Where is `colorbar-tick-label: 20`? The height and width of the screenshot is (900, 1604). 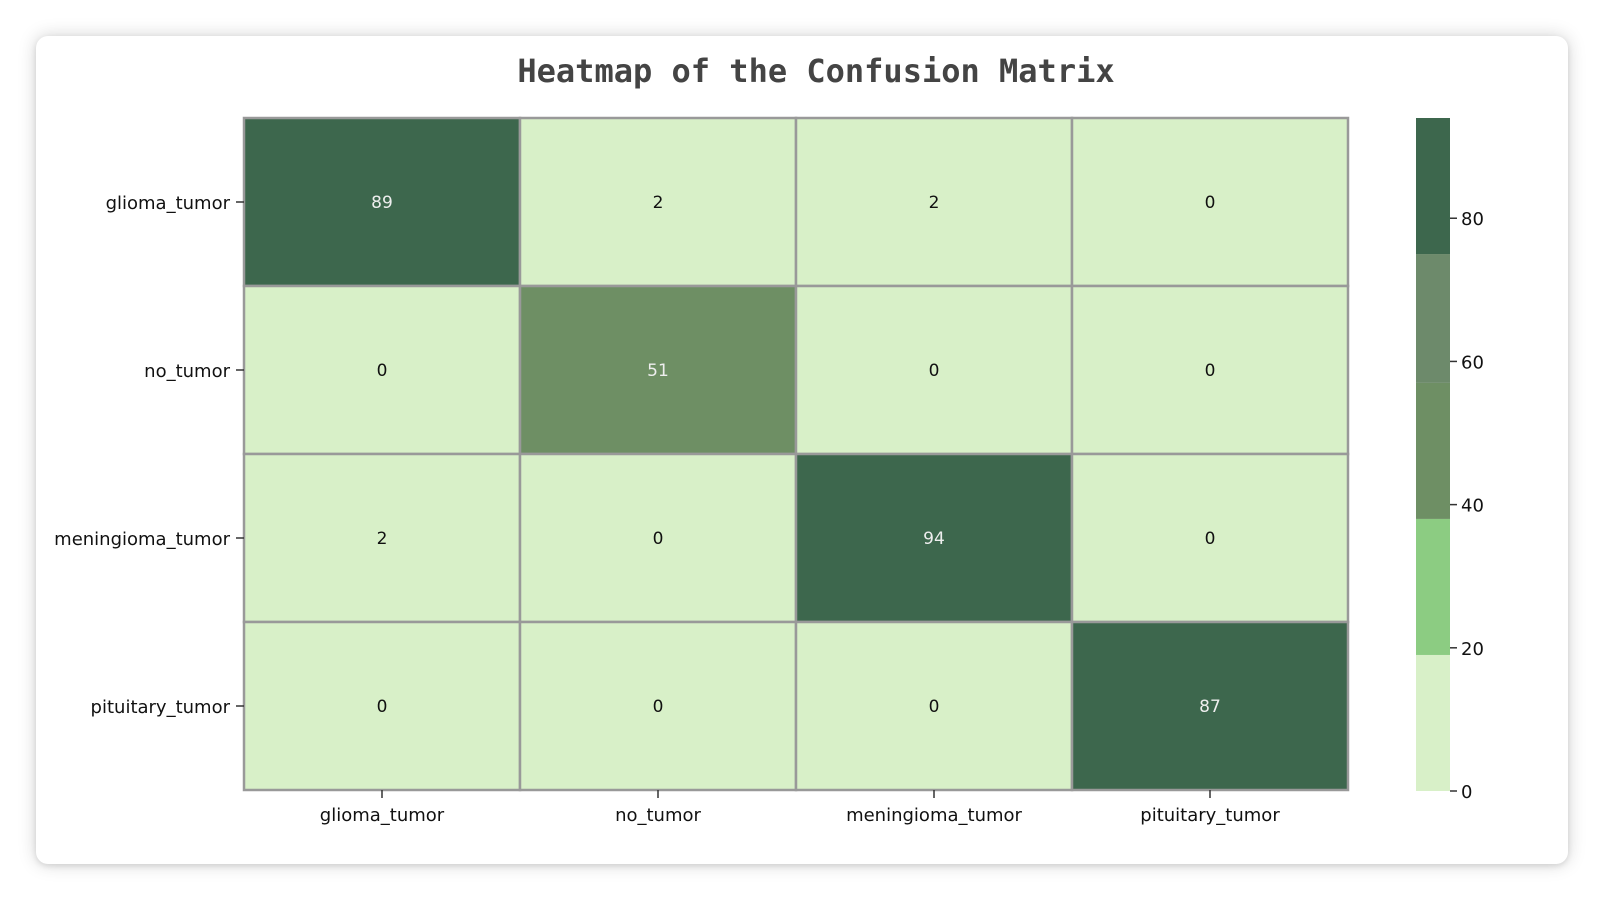
colorbar-tick-label: 20 is located at coordinates (1472, 649).